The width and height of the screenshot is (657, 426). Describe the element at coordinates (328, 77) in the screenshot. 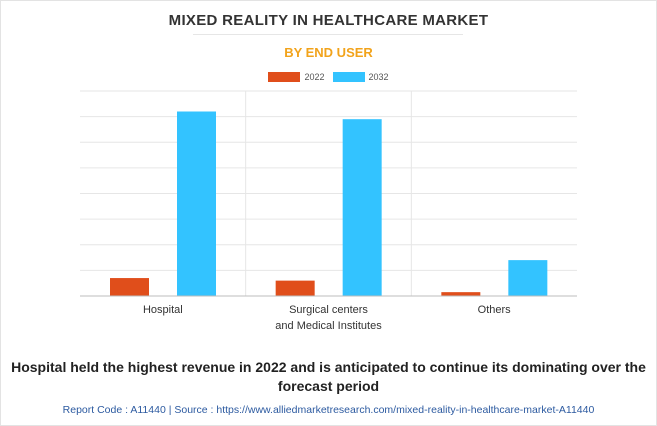

I see `chart-legend: 2022 2032` at that location.